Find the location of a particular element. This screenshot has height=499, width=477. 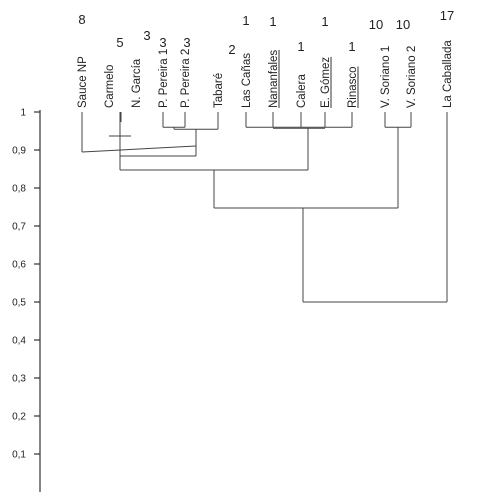

leaf-item: Tabaré 2 is located at coordinates (224, 75).